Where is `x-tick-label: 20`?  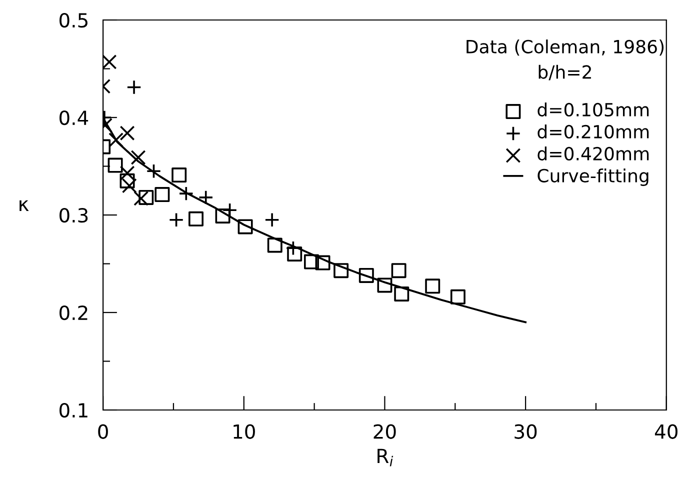 x-tick-label: 20 is located at coordinates (385, 431).